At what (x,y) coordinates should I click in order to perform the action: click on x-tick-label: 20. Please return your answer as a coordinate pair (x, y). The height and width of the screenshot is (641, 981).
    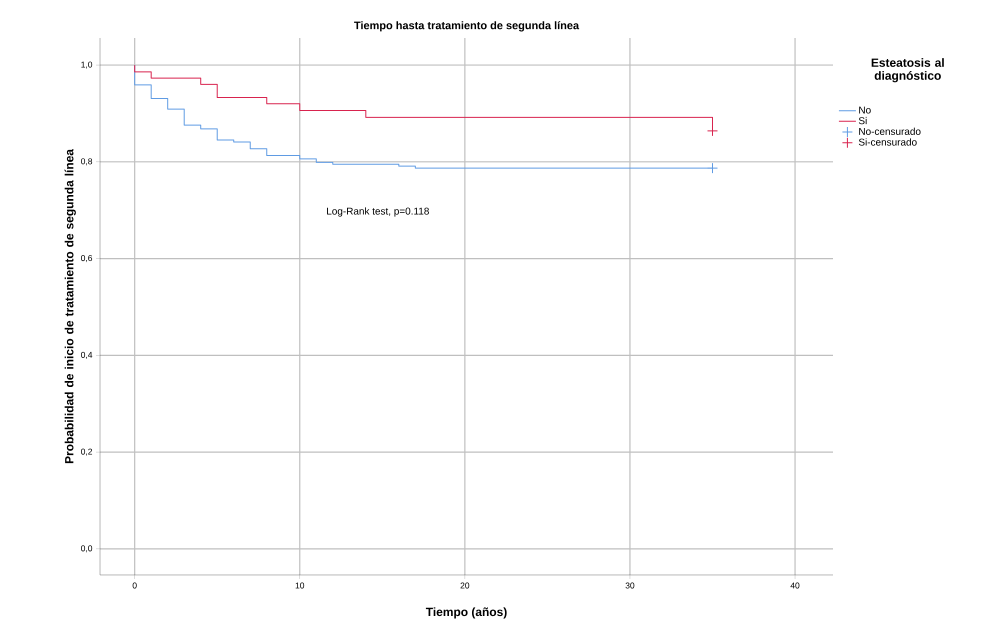
    Looking at the image, I should click on (465, 585).